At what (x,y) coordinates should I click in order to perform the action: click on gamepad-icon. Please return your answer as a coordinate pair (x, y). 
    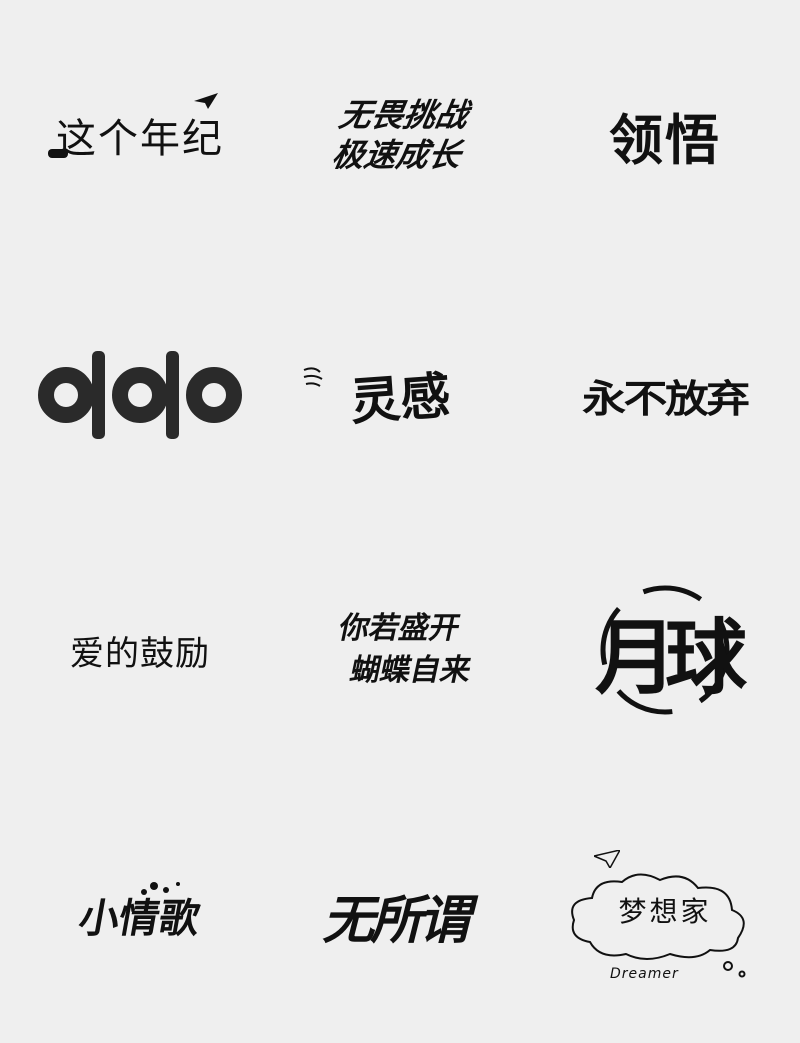
    Looking at the image, I should click on (58, 153).